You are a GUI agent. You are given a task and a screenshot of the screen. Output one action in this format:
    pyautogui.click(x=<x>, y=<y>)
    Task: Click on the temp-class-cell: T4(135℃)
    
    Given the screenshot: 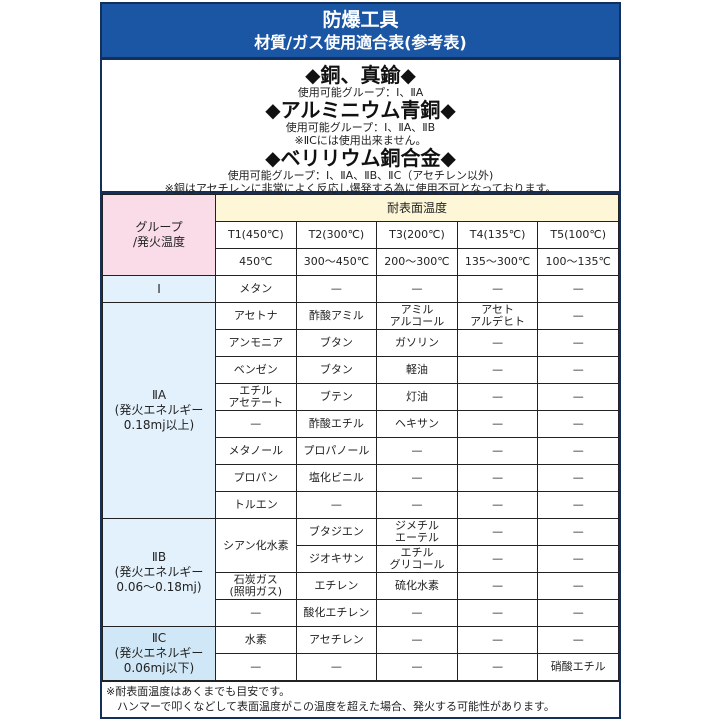 What is the action you would take?
    pyautogui.click(x=497, y=235)
    